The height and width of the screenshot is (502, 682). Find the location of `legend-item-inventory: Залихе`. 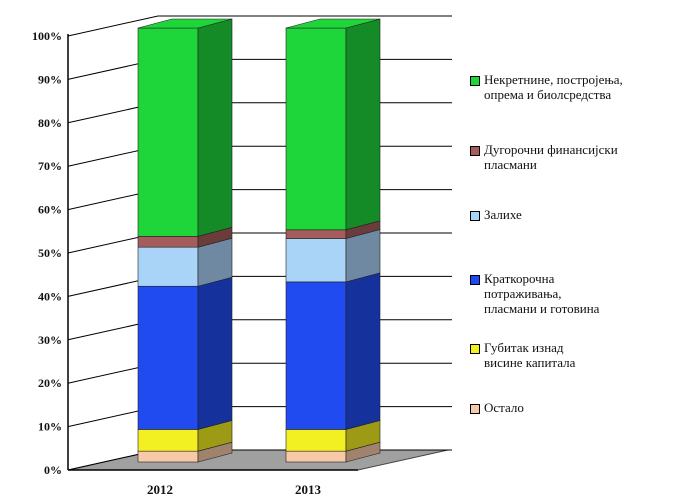

legend-item-inventory: Залихе is located at coordinates (576, 214).